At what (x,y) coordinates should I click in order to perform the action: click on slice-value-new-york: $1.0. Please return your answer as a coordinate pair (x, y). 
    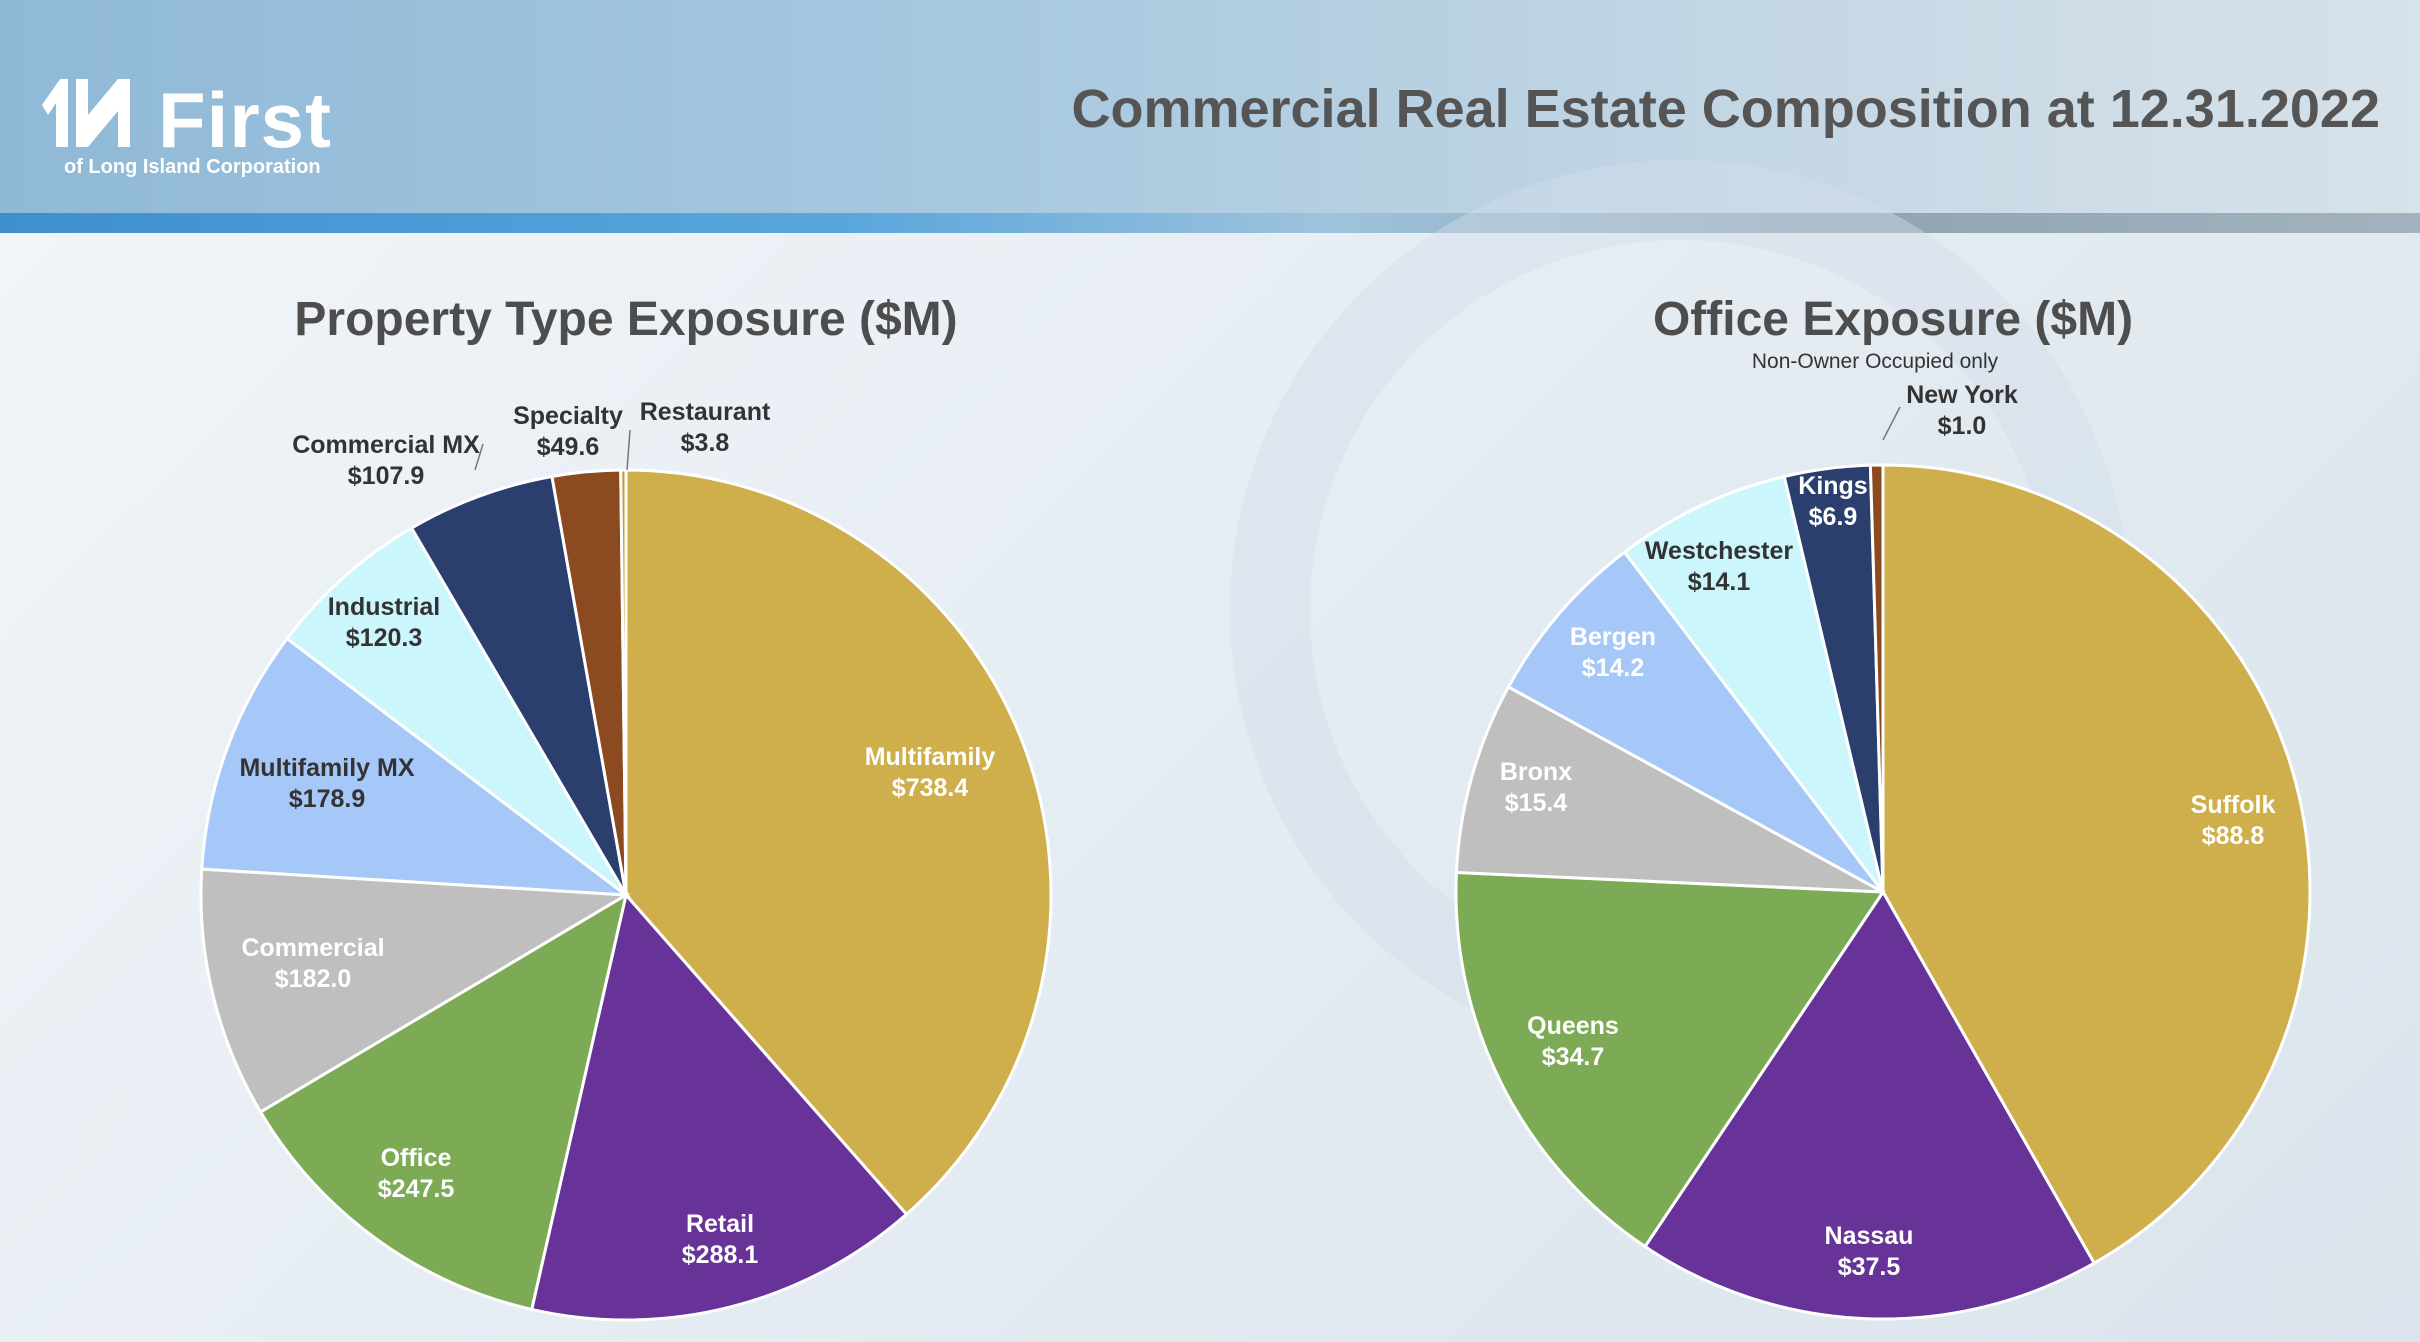
    Looking at the image, I should click on (1962, 426).